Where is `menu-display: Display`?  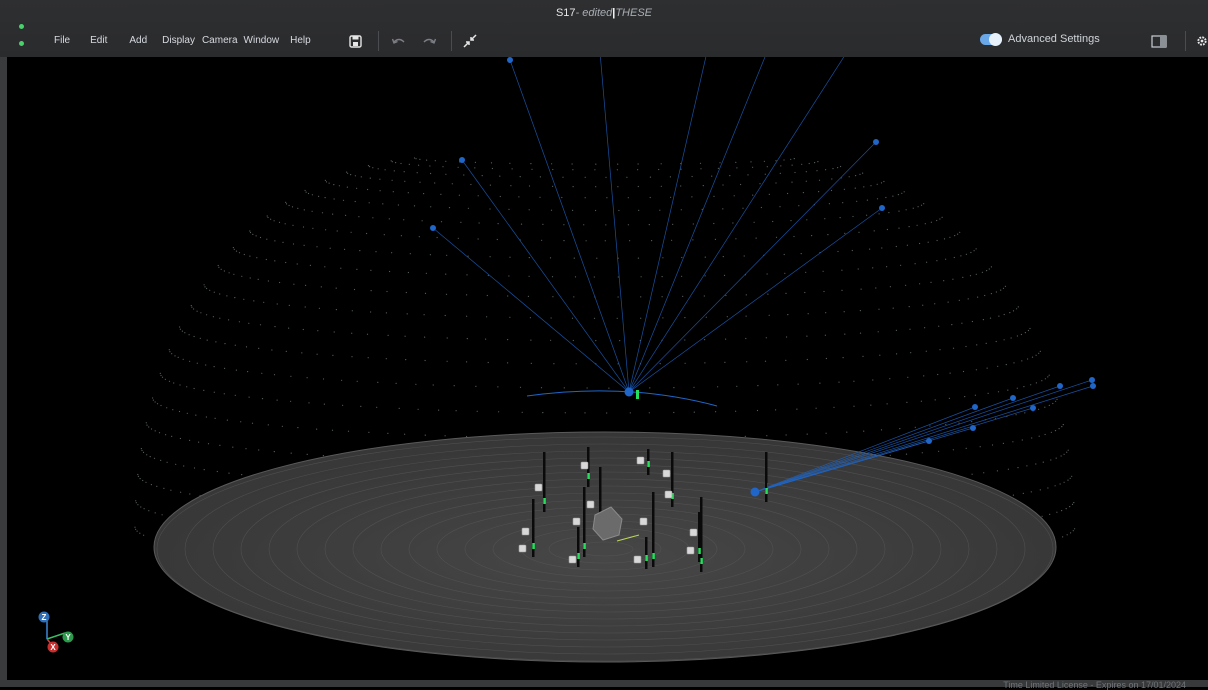 menu-display: Display is located at coordinates (178, 40).